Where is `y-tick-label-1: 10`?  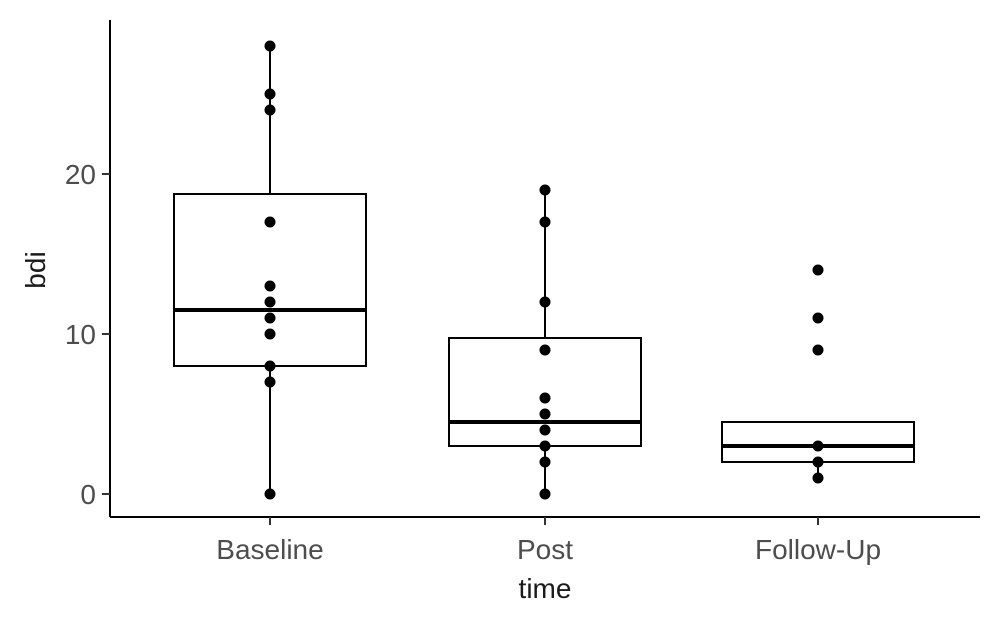 y-tick-label-1: 10 is located at coordinates (80, 334).